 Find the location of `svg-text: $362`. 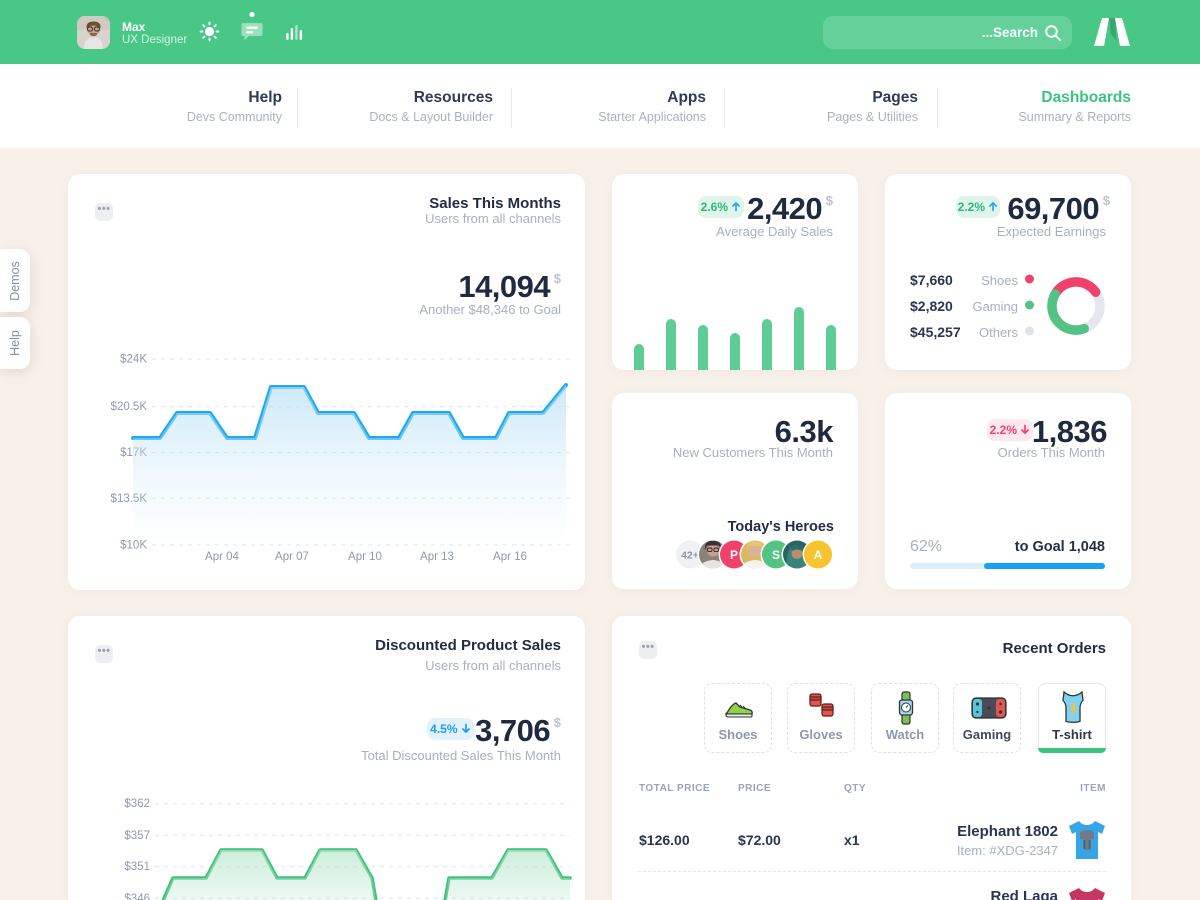

svg-text: $362 is located at coordinates (137, 804).